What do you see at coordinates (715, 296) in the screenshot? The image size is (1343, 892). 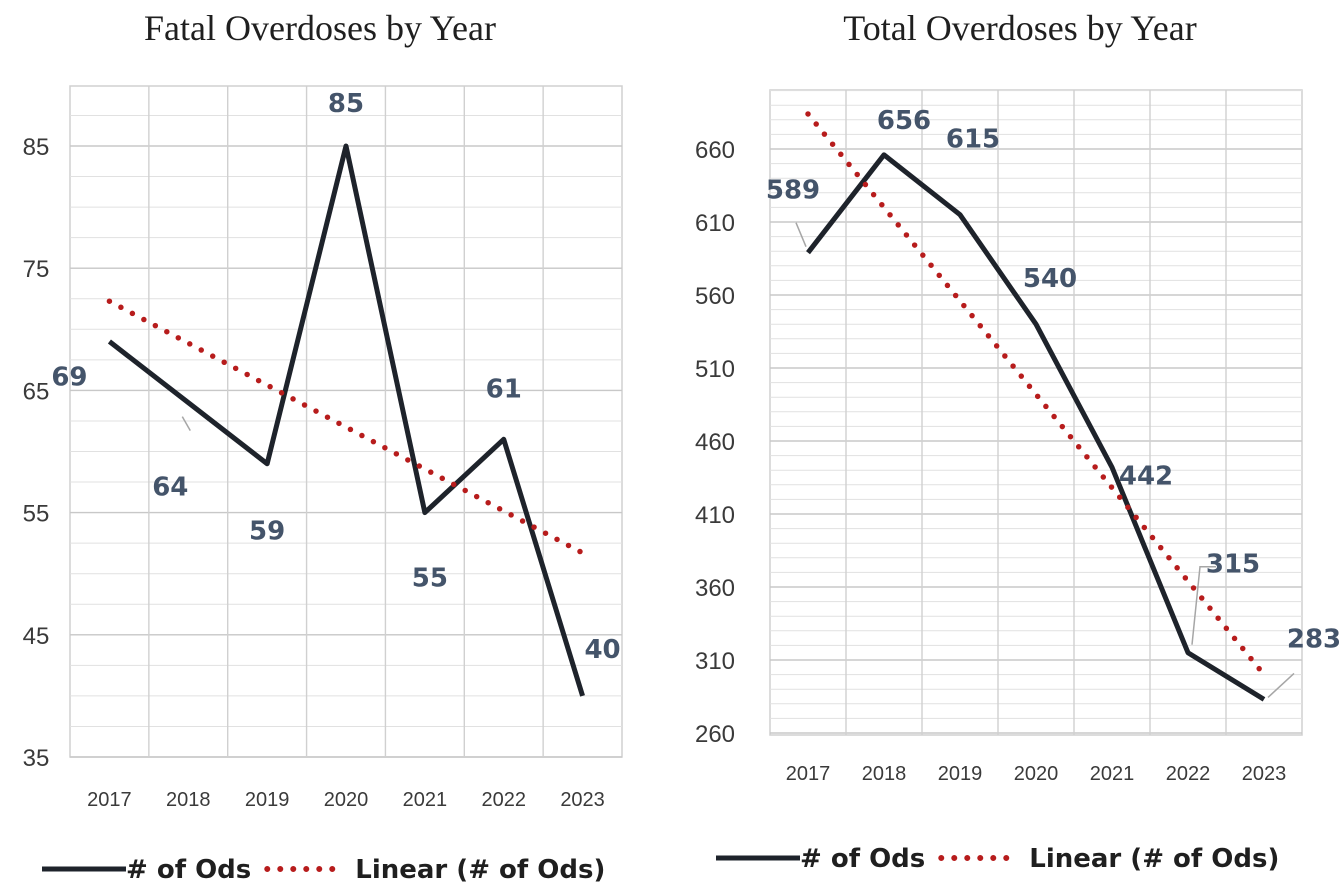 I see `y-tick-label: 560` at bounding box center [715, 296].